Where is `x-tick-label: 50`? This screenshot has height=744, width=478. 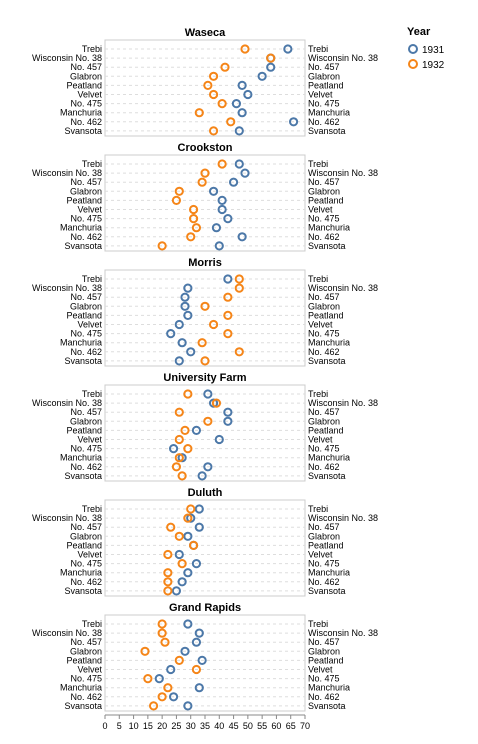 x-tick-label: 50 is located at coordinates (248, 726).